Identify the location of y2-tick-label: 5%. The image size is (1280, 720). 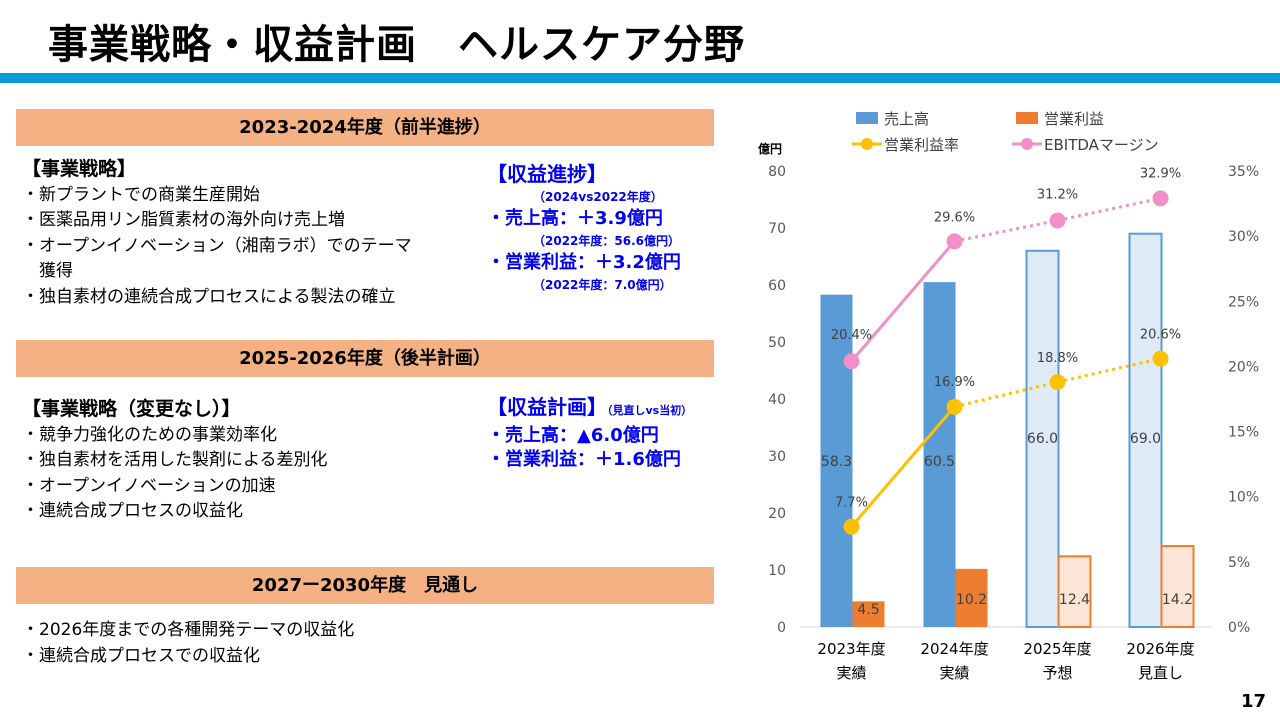
(1239, 563).